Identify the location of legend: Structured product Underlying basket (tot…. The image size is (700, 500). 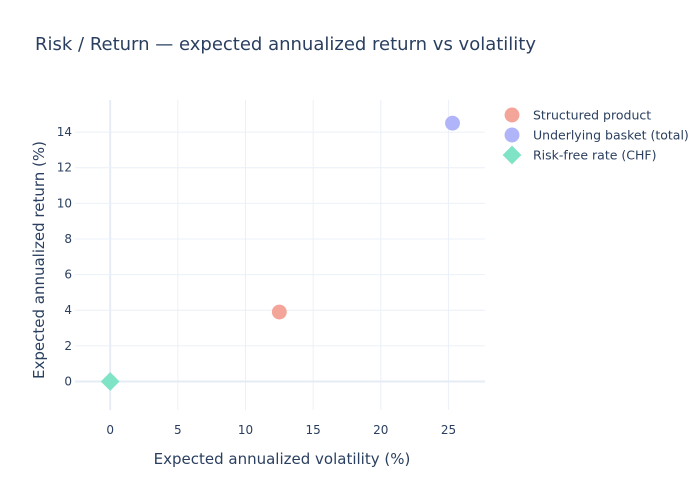
(595, 136).